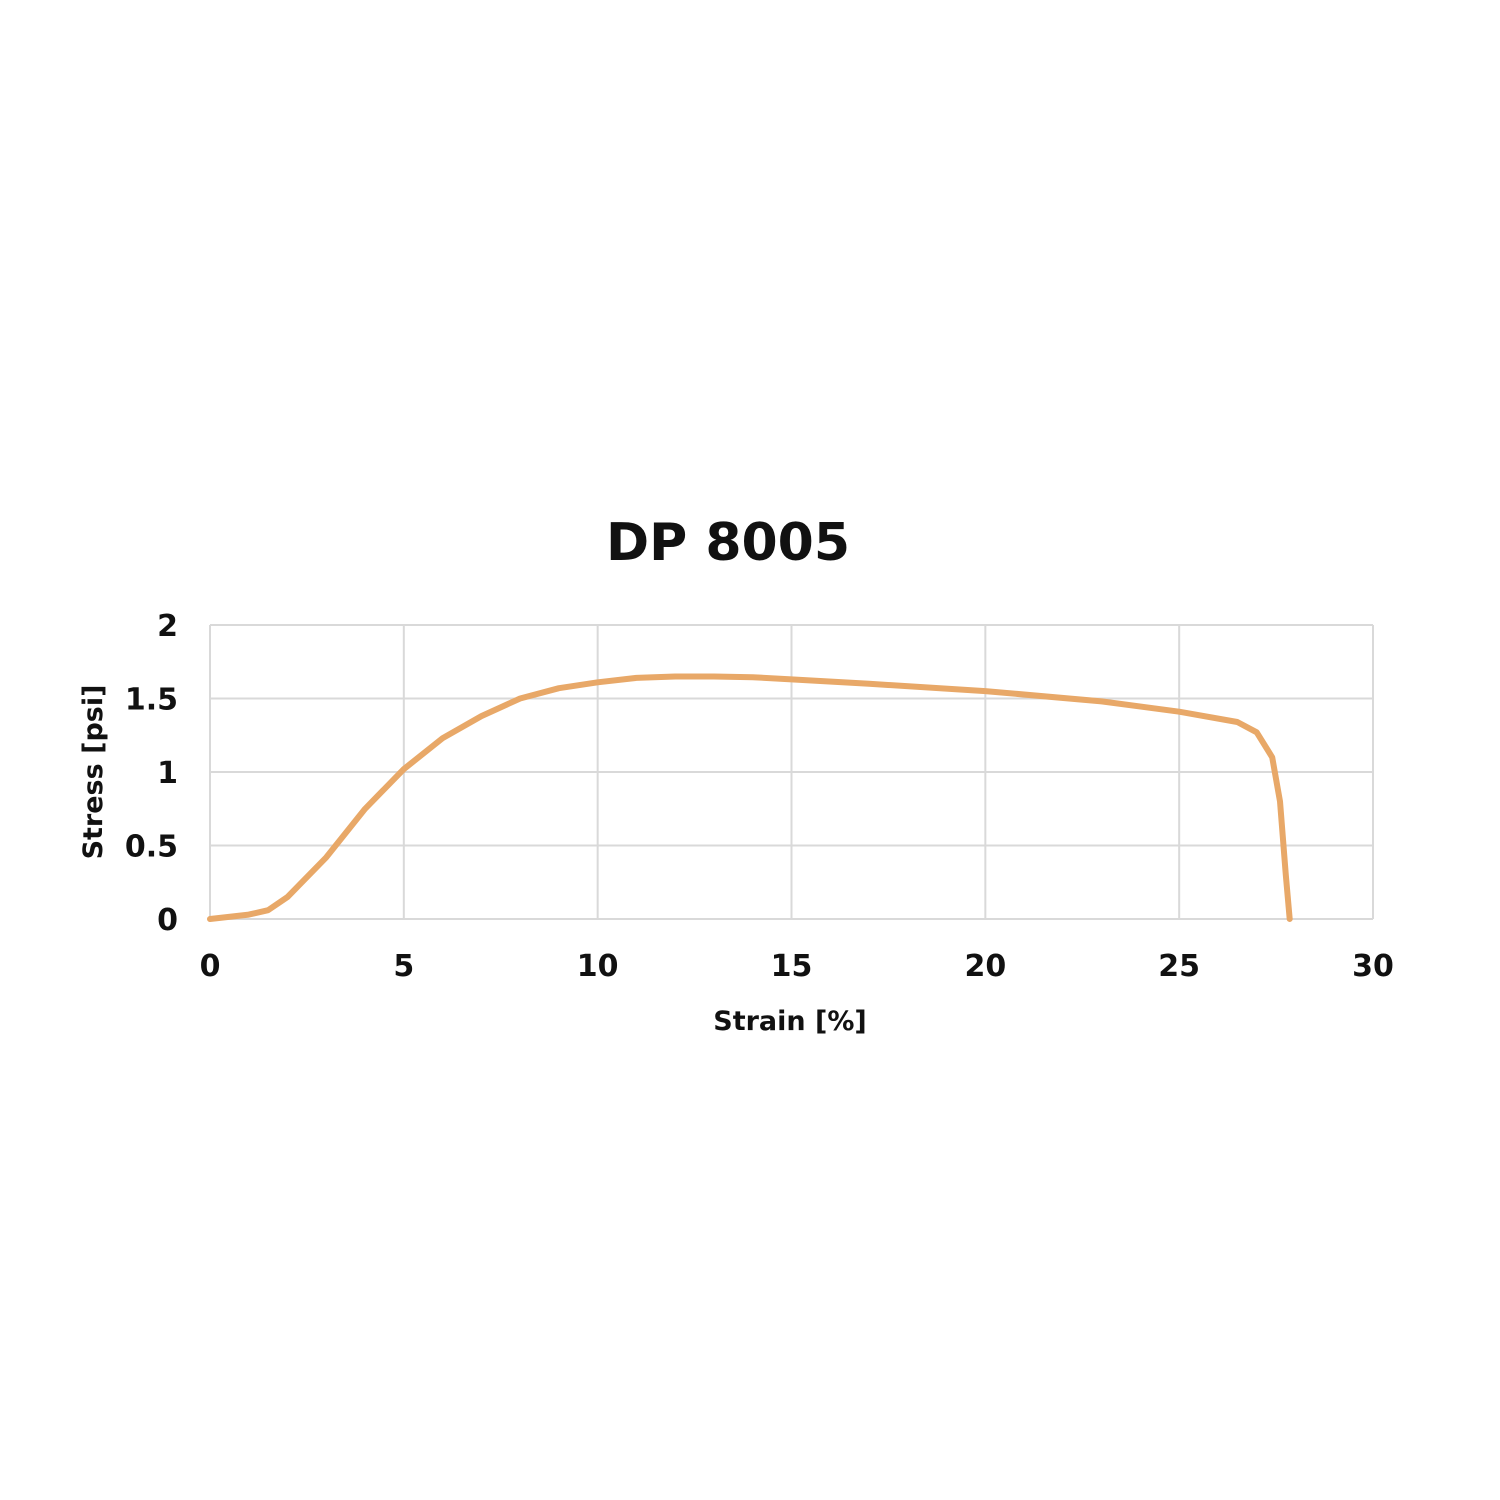  I want to click on y-tick-label: 1.5, so click(151, 700).